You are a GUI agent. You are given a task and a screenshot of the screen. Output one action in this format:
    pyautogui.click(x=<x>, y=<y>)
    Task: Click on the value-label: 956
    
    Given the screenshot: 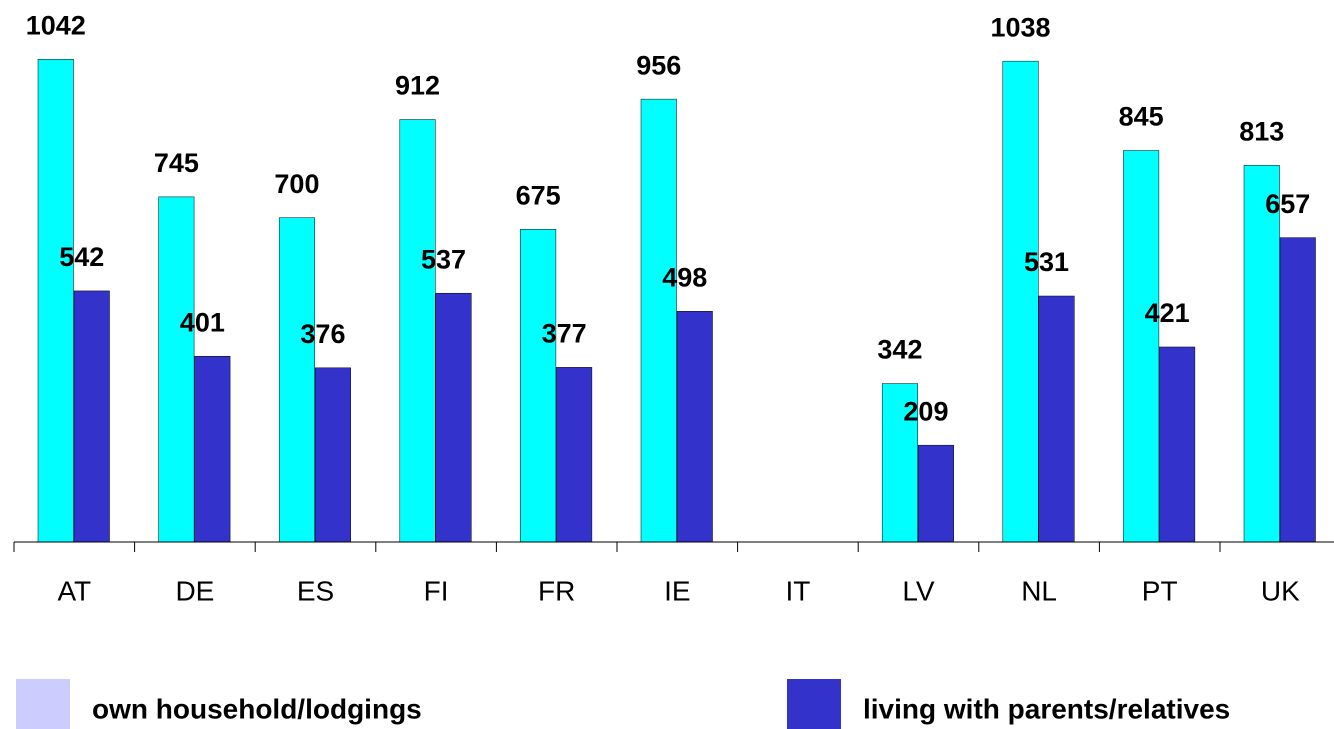 What is the action you would take?
    pyautogui.click(x=658, y=65)
    